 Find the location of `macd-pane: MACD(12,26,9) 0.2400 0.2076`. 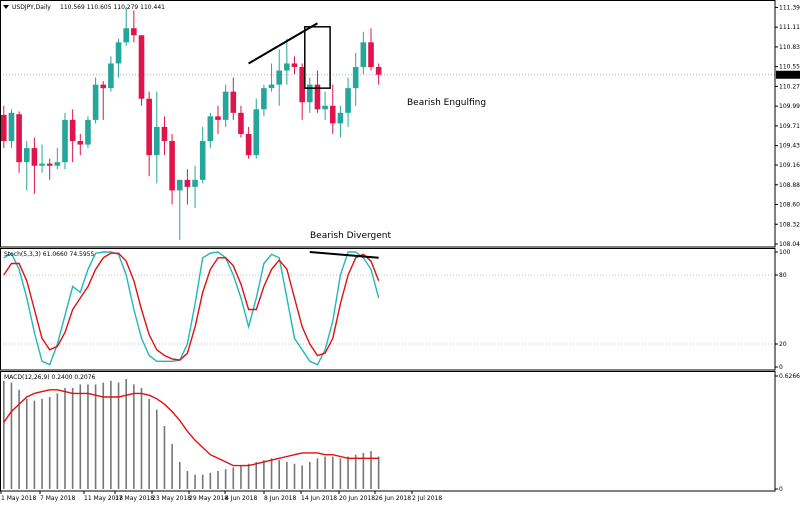

macd-pane: MACD(12,26,9) 0.2400 0.2076 is located at coordinates (191, 431).